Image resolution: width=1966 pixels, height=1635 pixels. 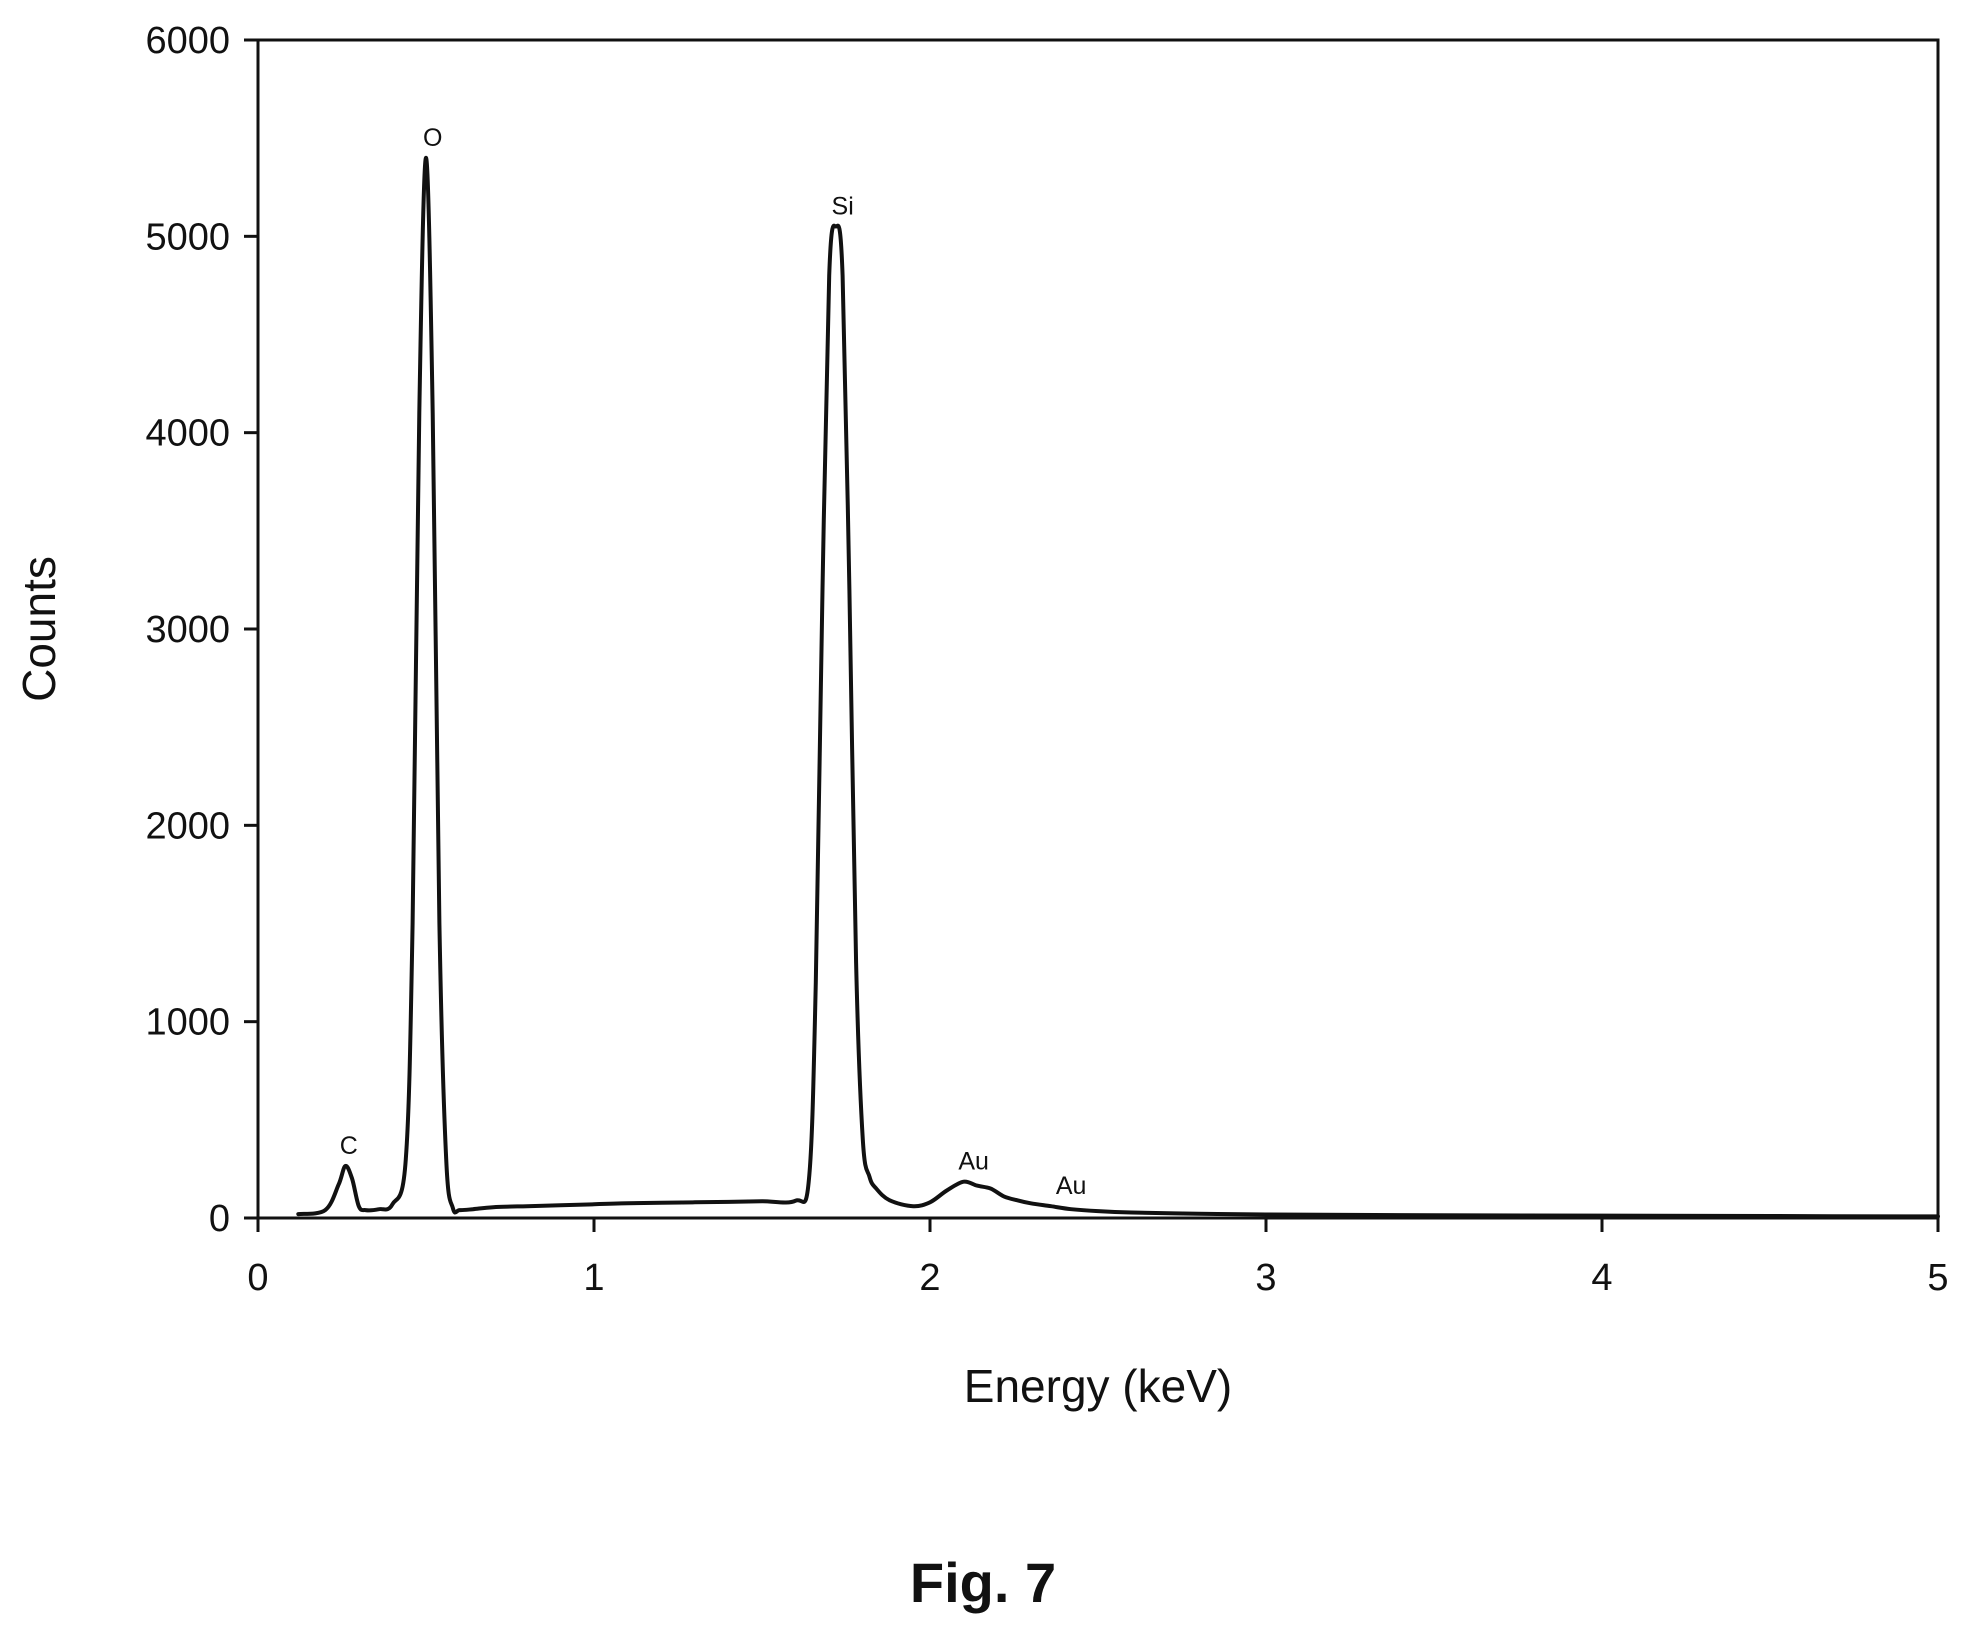 I want to click on y-tick-label: 1000, so click(x=187, y=1023).